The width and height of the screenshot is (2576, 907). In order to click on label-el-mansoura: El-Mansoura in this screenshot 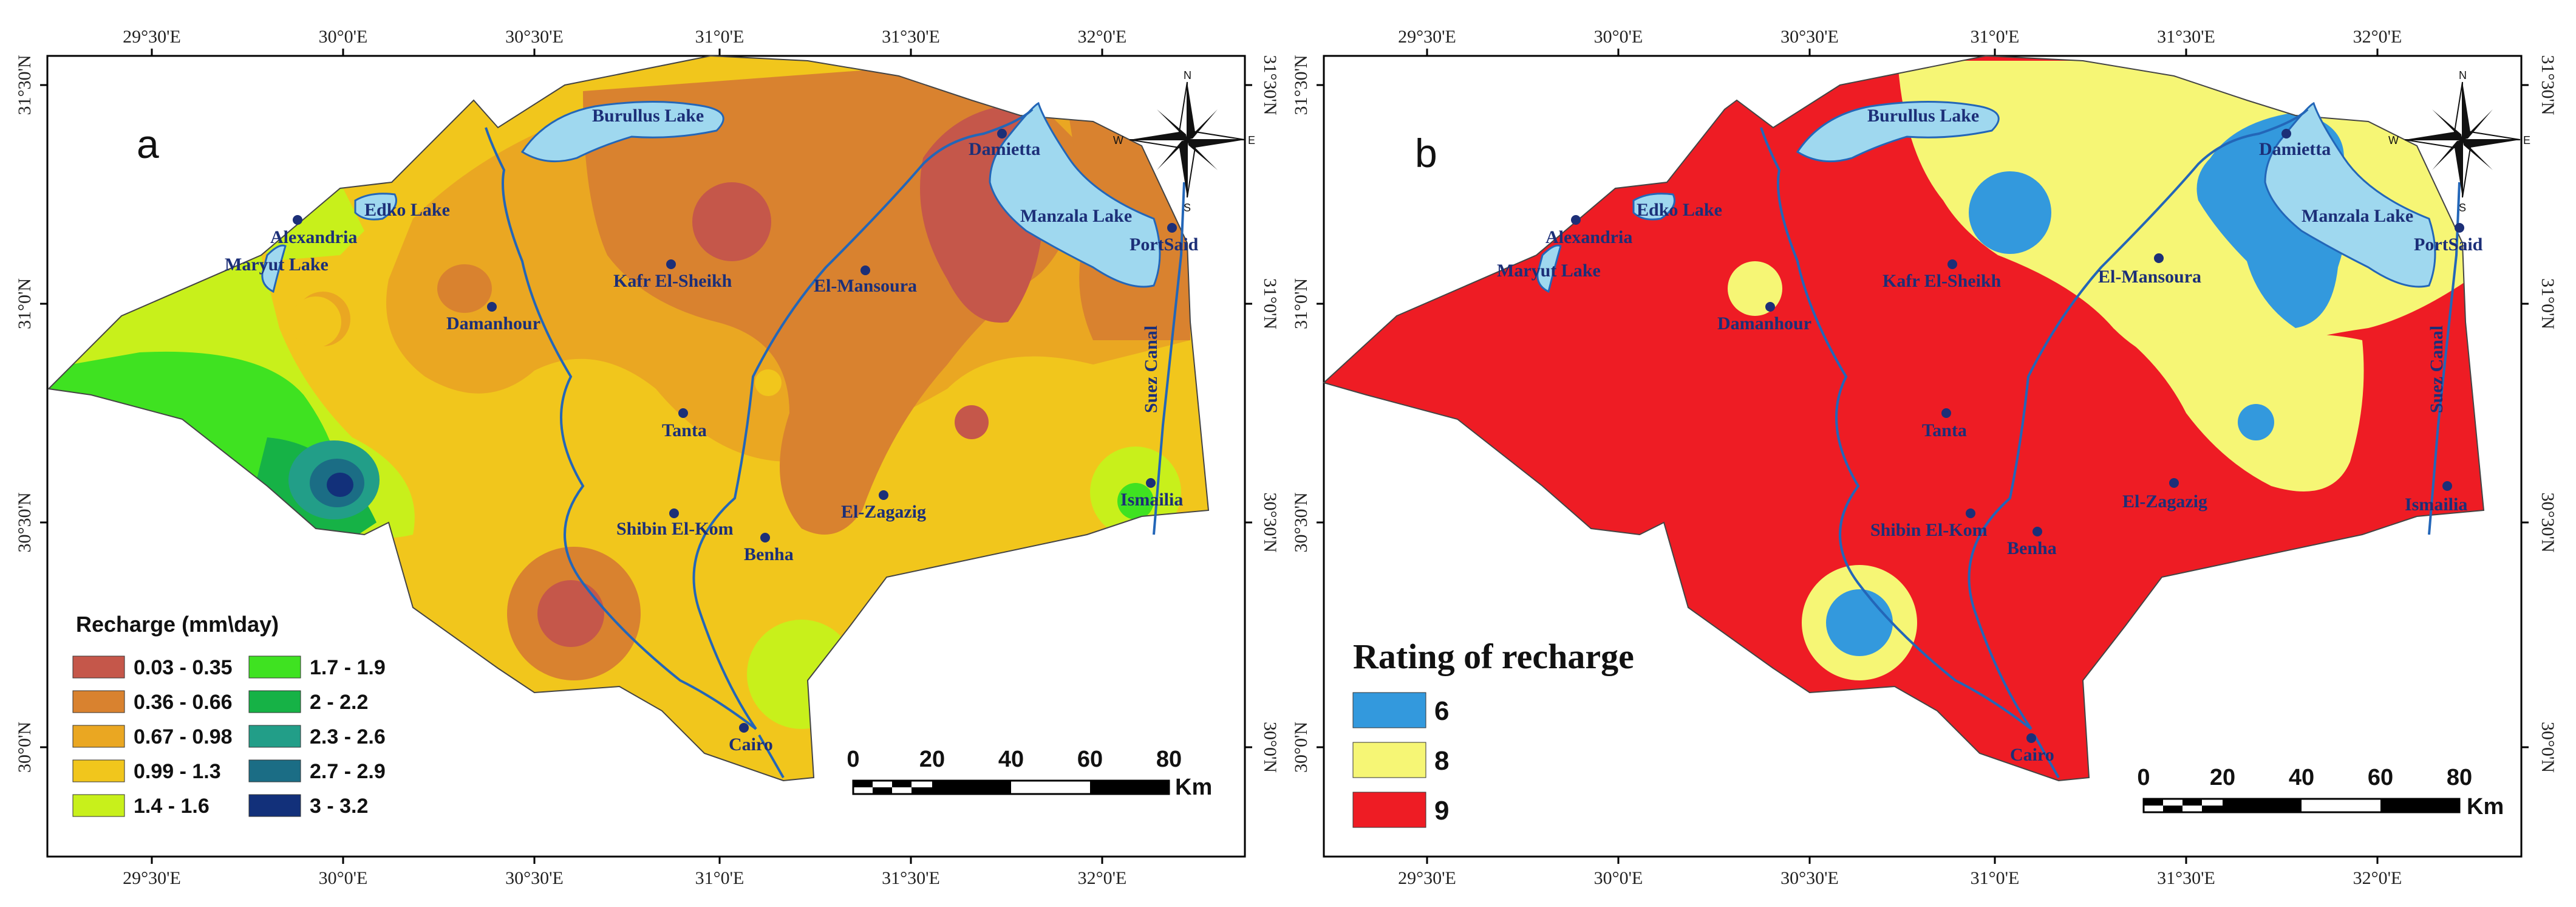, I will do `click(866, 286)`.